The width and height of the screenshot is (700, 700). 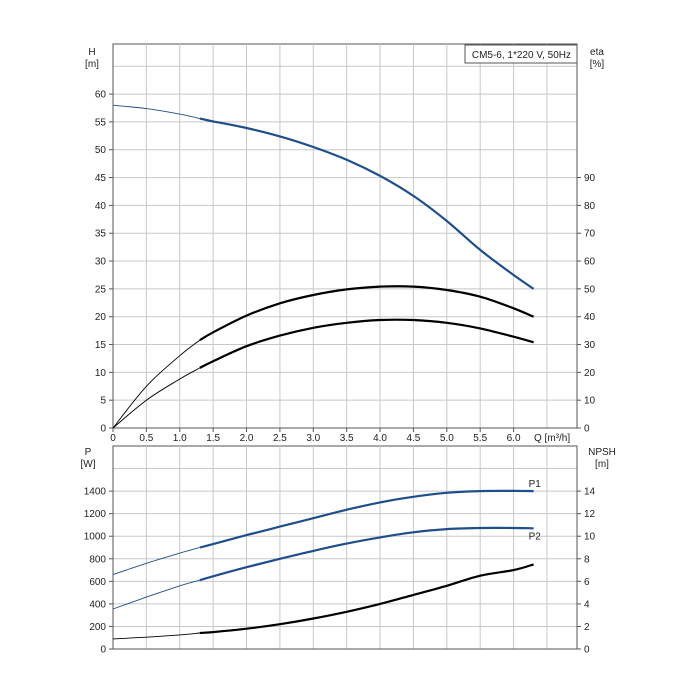 I want to click on x-tick-label: 6.0, so click(x=514, y=438).